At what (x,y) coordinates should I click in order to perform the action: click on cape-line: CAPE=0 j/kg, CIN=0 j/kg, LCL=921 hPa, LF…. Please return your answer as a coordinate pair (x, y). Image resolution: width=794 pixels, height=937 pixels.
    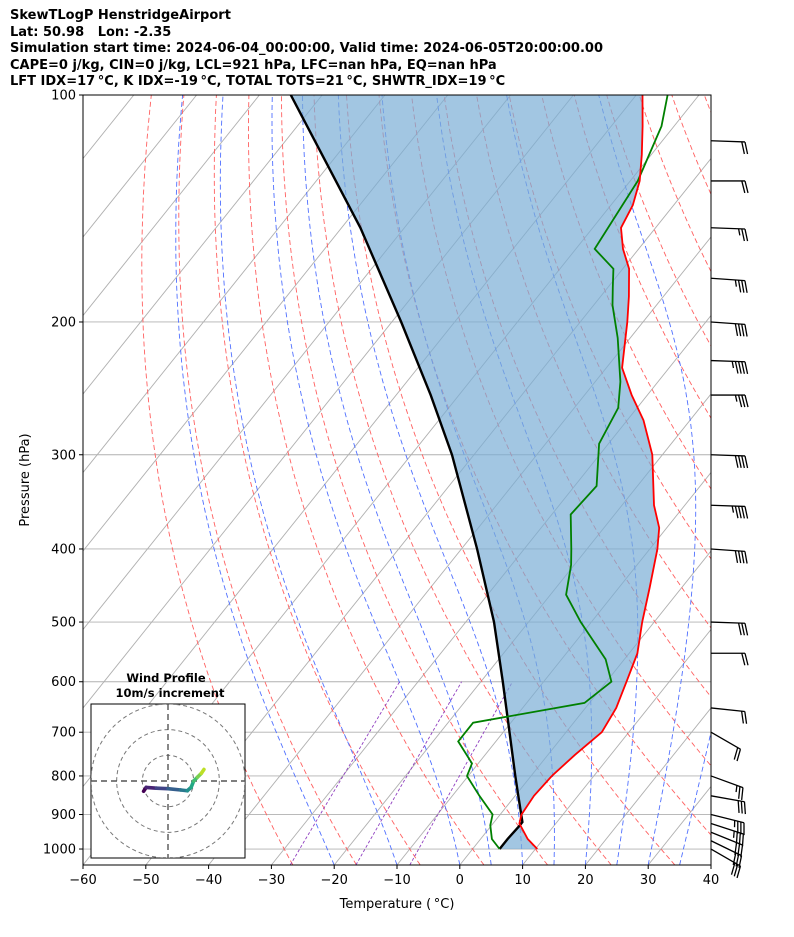
    Looking at the image, I should click on (253, 65).